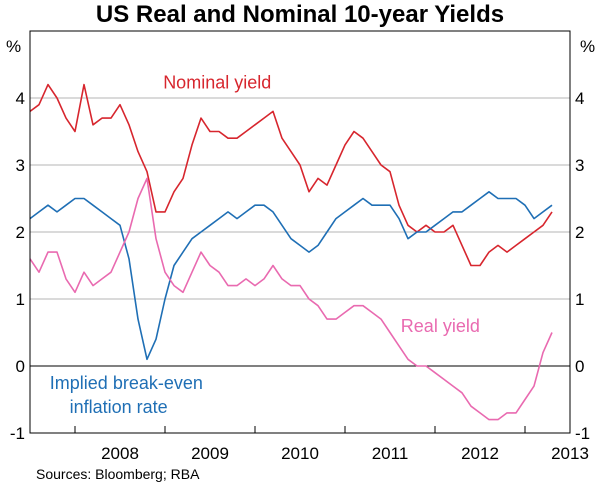 The width and height of the screenshot is (600, 488). I want to click on y-tick-label-left: 3, so click(20, 165).